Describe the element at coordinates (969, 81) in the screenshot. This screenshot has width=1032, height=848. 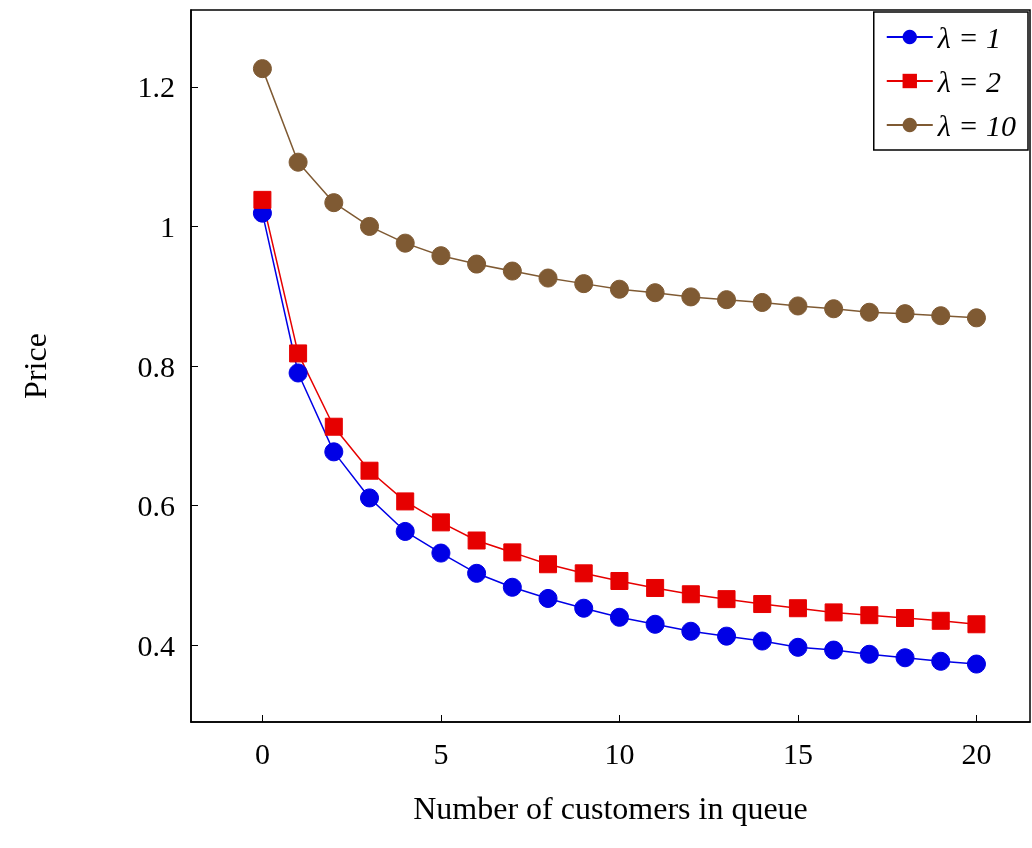
I see `legend-label: λ = 2` at that location.